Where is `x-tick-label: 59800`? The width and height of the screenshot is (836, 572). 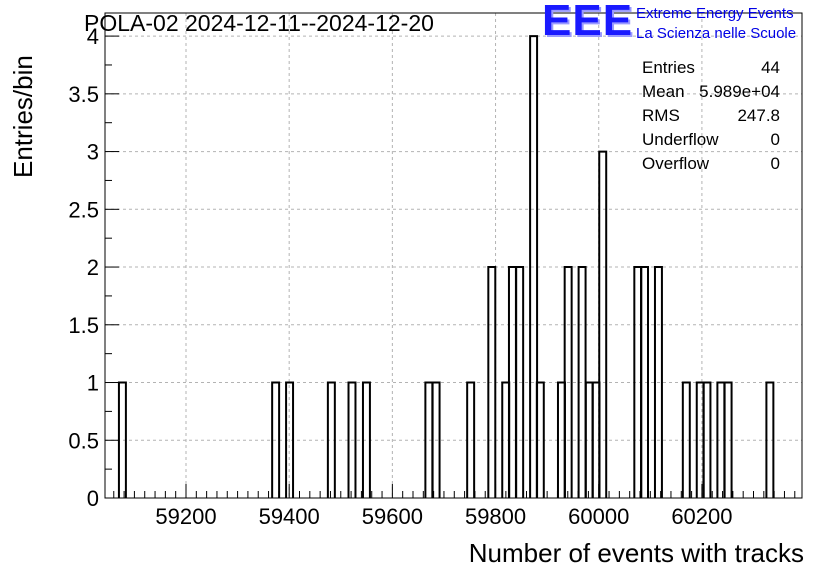
x-tick-label: 59800 is located at coordinates (495, 516).